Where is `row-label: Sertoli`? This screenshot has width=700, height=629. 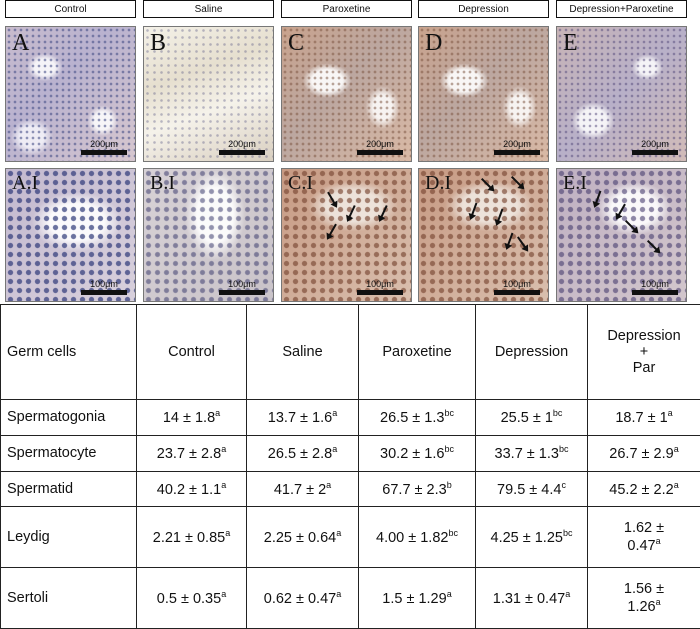
row-label: Sertoli is located at coordinates (68, 598).